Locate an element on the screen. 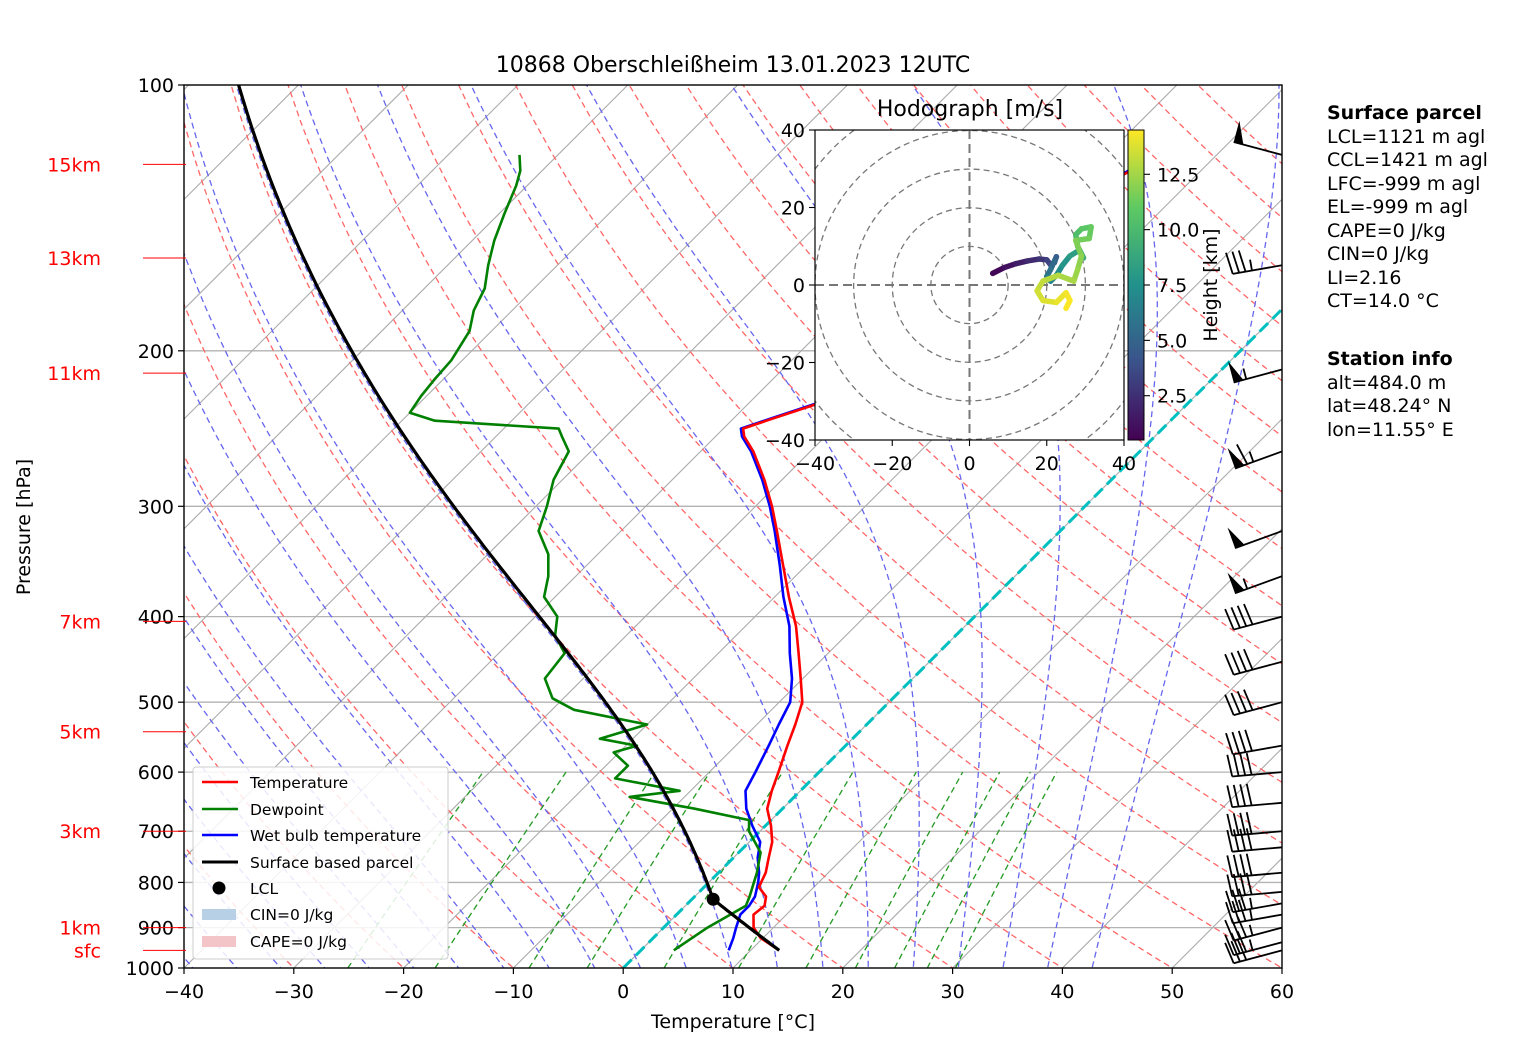  hodograph-y-tick-label: −20 is located at coordinates (785, 364).